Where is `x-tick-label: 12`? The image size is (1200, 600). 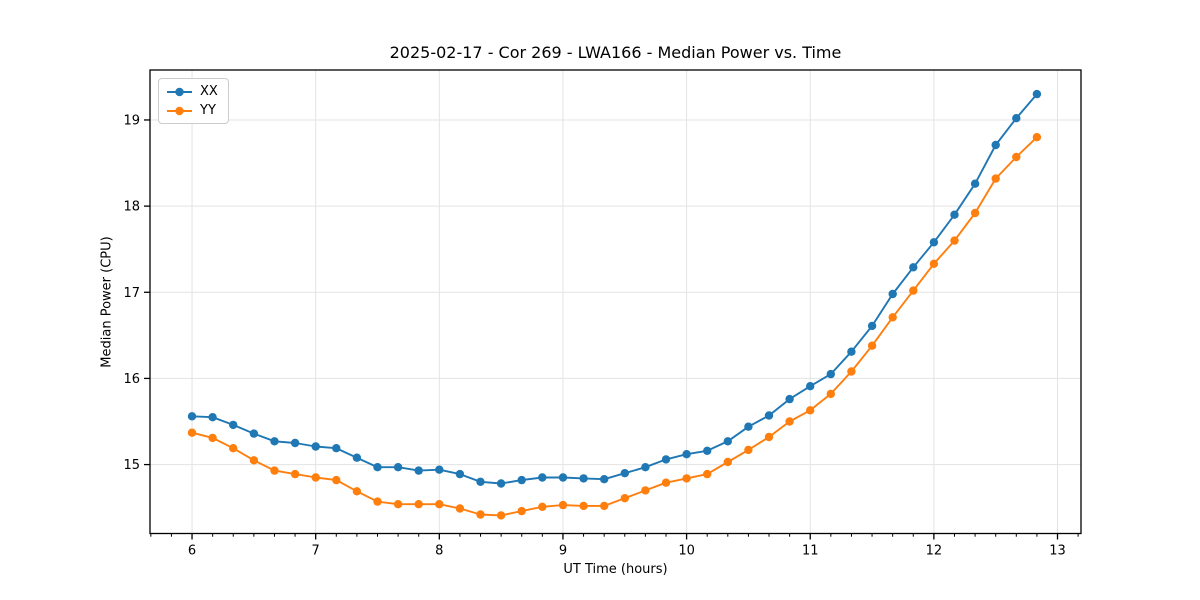 x-tick-label: 12 is located at coordinates (934, 551).